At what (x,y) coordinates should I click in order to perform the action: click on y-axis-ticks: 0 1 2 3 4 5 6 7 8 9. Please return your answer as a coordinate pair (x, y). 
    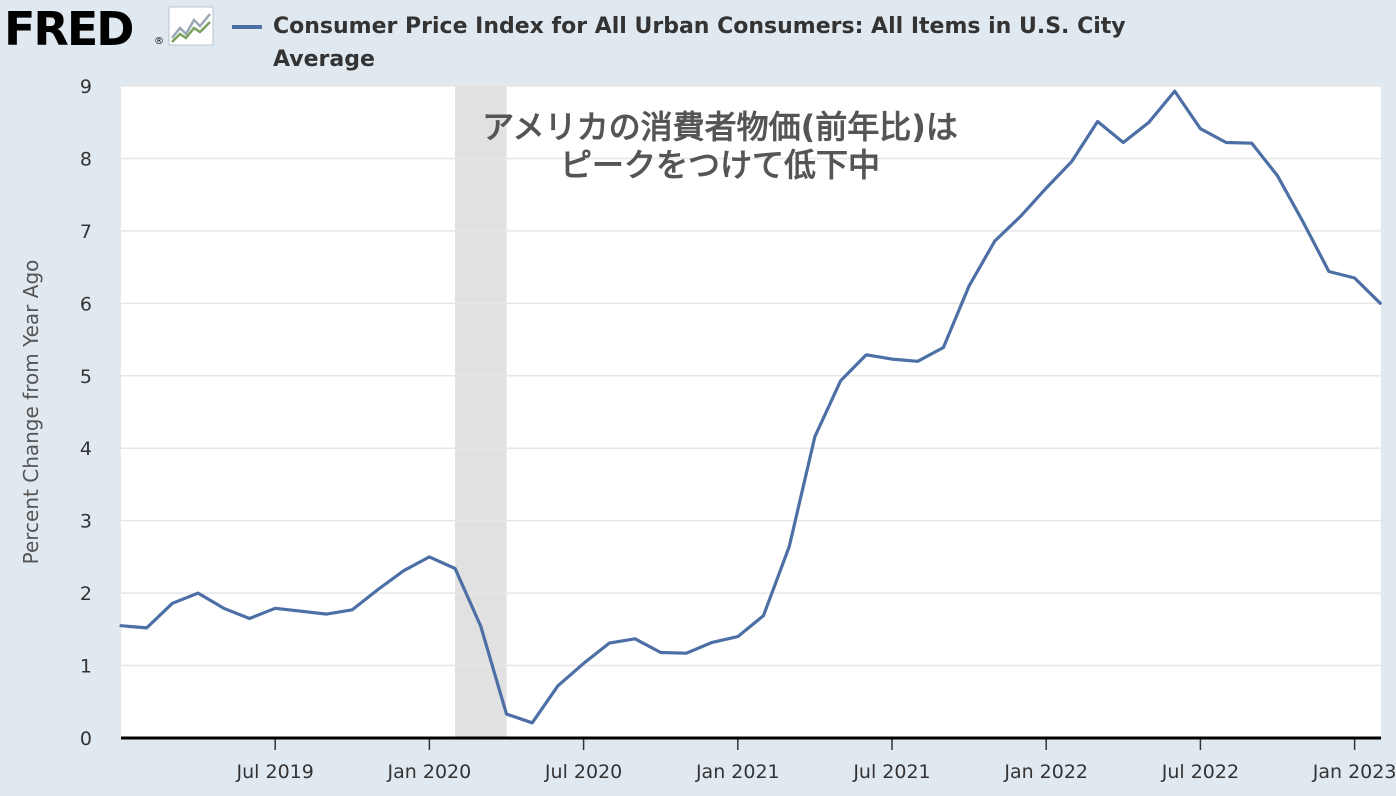
    Looking at the image, I should click on (86, 413).